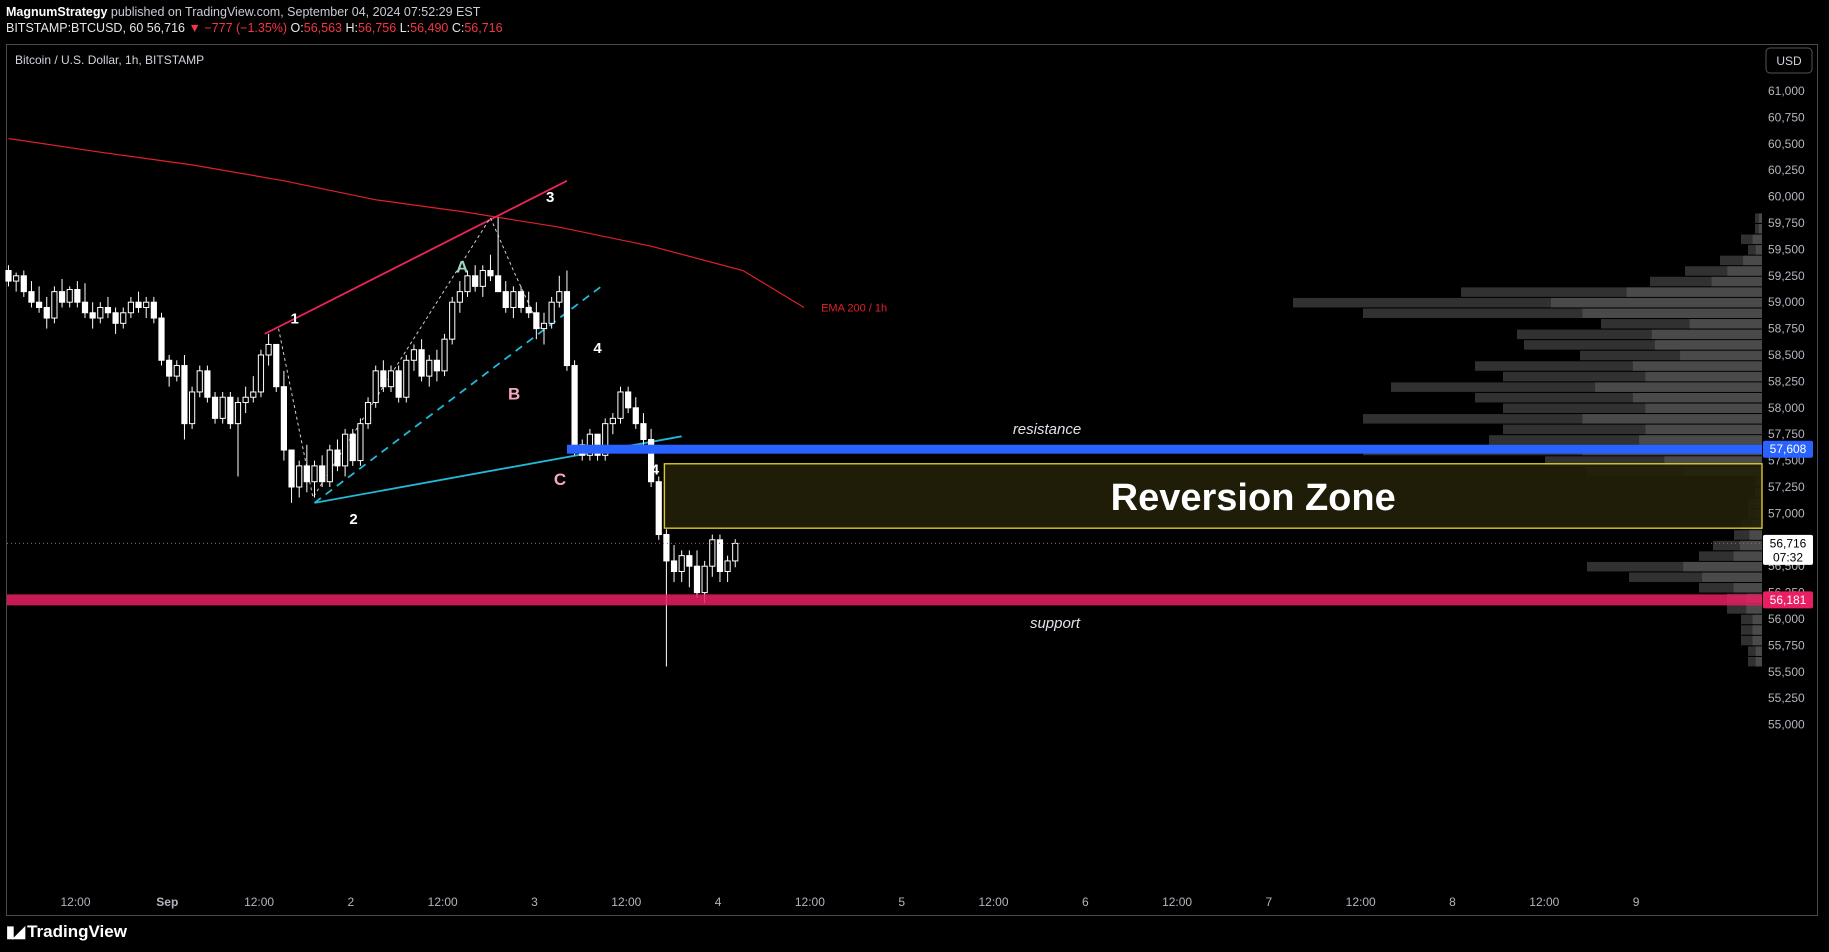 This screenshot has width=1829, height=952. What do you see at coordinates (57, 12) in the screenshot?
I see `author-name: MagnumStrategy` at bounding box center [57, 12].